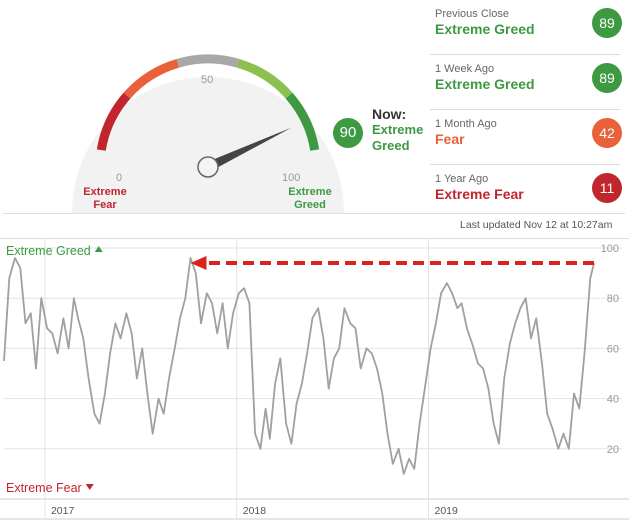 Image resolution: width=629 pixels, height=525 pixels. I want to click on gauge-tick-100: 100, so click(291, 178).